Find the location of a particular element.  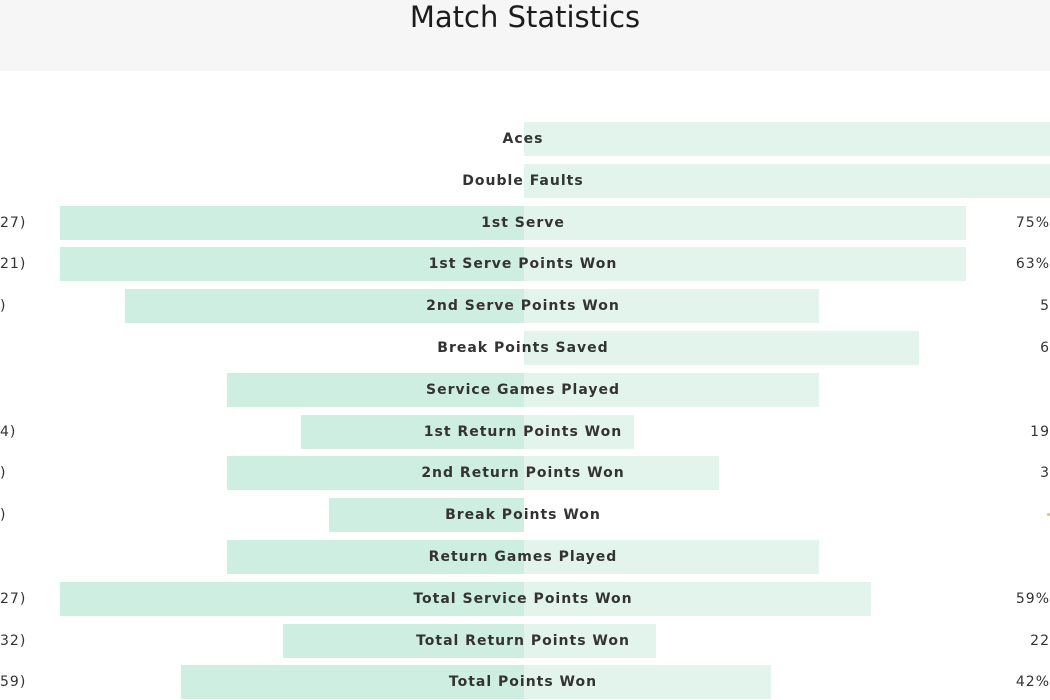

stat-label: Total Return Points Won is located at coordinates (523, 641).